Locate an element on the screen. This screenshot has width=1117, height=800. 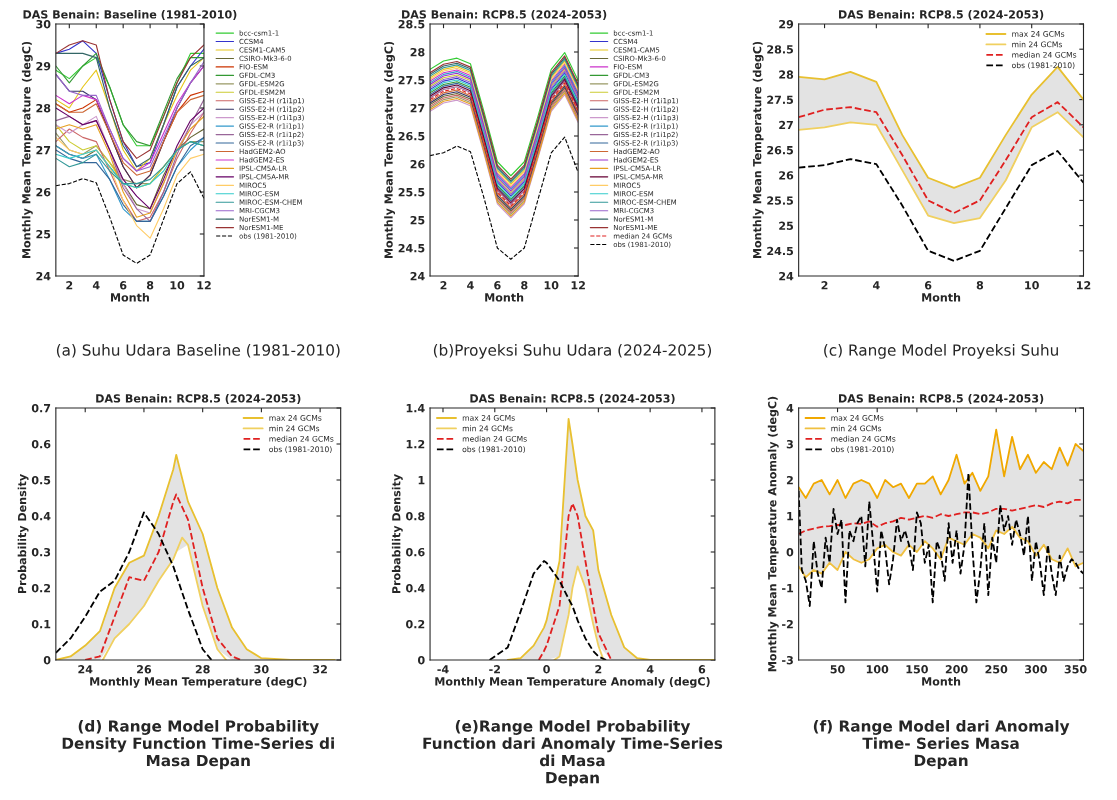
text: (d) Range Model Probability Density Function Time-Series di Masa Depan is located at coordinates (198, 745).